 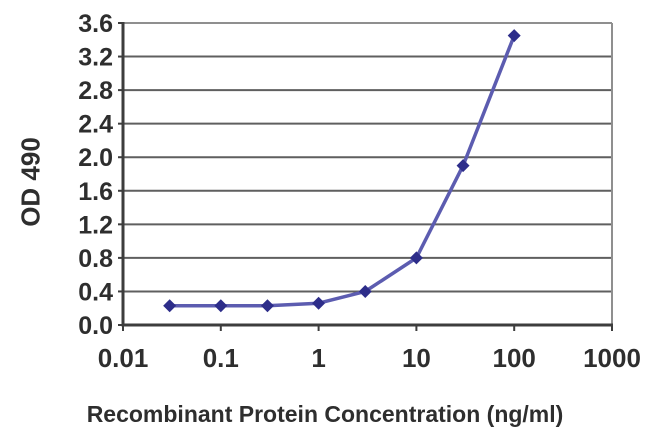 What do you see at coordinates (612, 358) in the screenshot?
I see `x-tick-label: 1000` at bounding box center [612, 358].